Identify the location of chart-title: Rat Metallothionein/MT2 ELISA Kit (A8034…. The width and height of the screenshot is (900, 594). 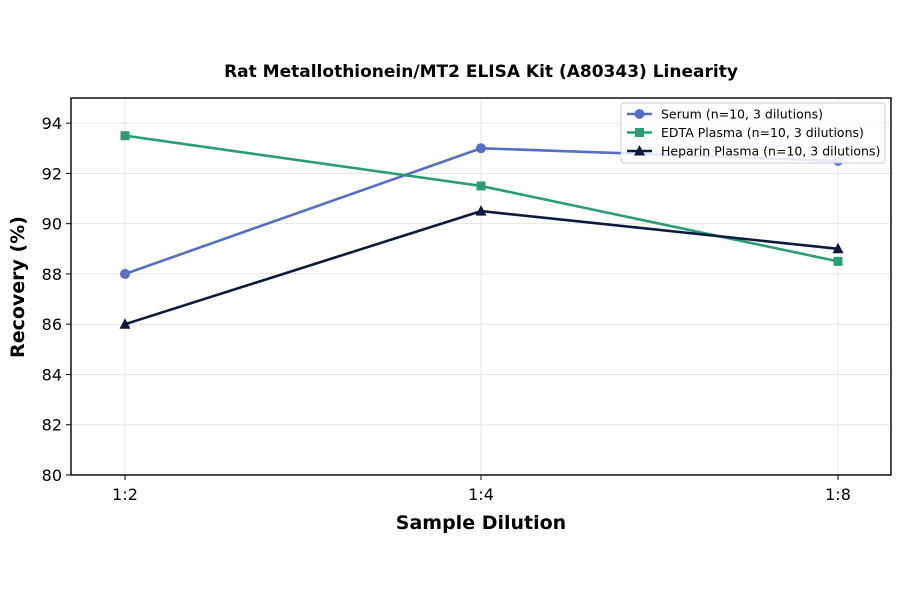
(481, 72).